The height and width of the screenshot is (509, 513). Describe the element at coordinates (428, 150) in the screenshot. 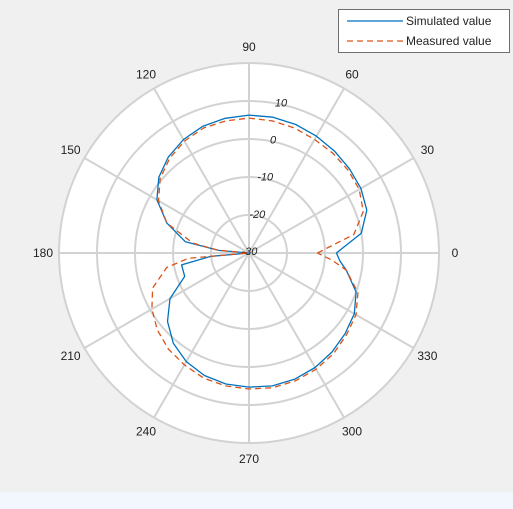

I see `angle-label-30: 30` at that location.